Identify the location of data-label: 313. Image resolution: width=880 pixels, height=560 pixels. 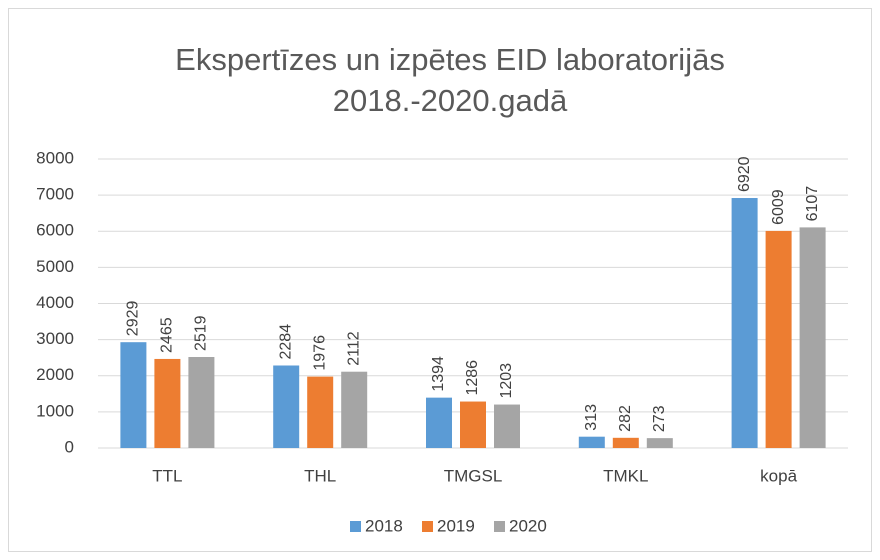
(591, 417).